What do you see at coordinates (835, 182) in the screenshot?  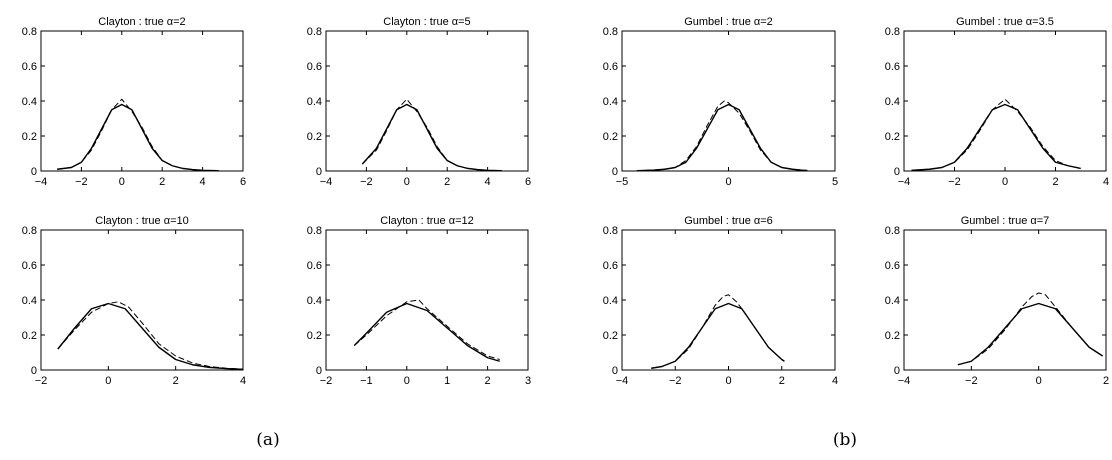 I see `x-tick-label: 5` at bounding box center [835, 182].